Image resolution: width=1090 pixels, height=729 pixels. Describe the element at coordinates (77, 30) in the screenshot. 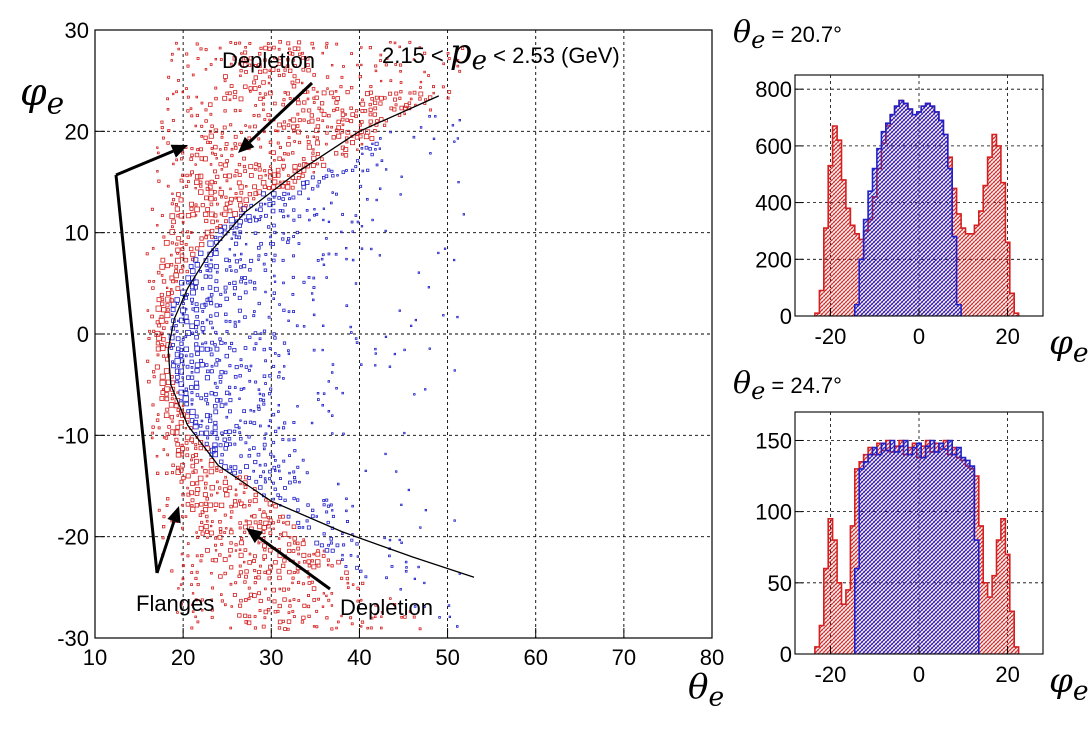

I see `main-y-tick-label: 30` at that location.